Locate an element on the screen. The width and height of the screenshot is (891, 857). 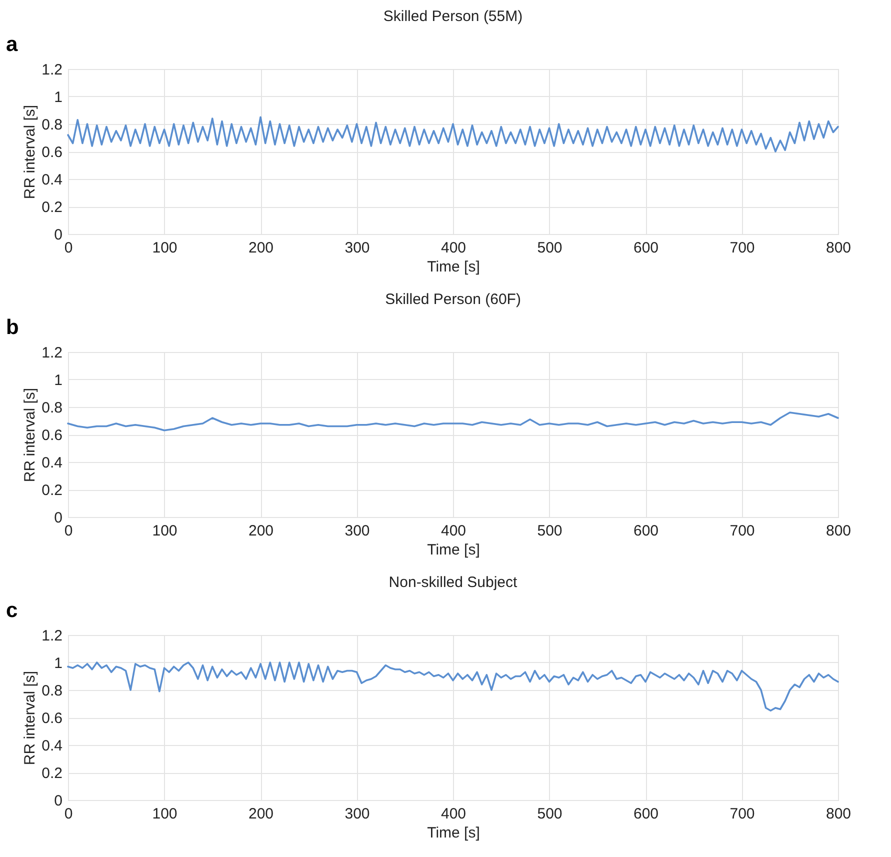
text: c is located at coordinates (12, 610).